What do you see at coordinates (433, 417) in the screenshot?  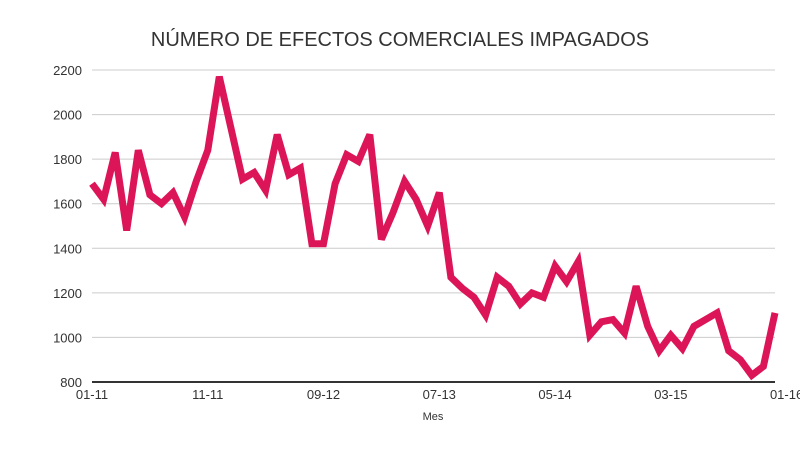 I see `x-axis-label: Mes` at bounding box center [433, 417].